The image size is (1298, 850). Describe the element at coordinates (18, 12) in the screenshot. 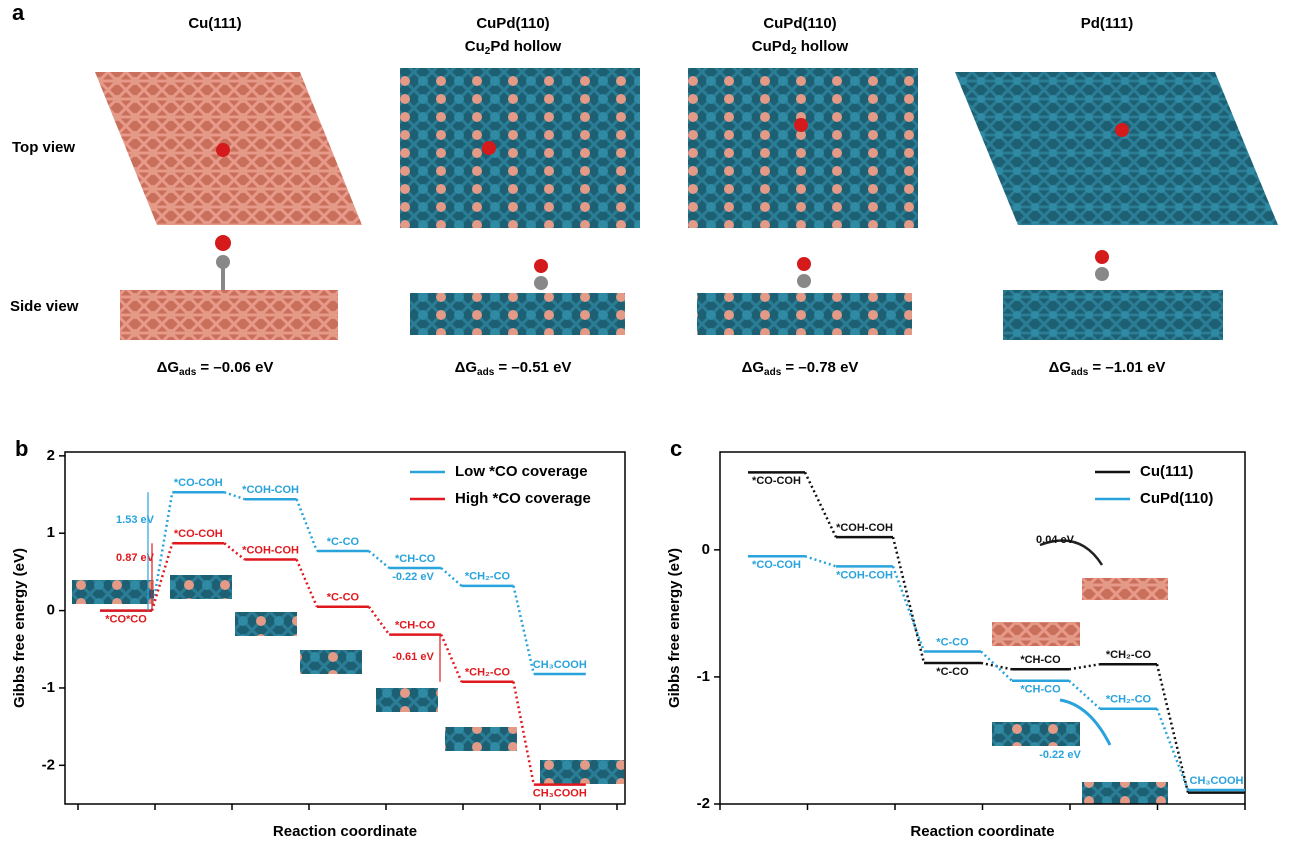

I see `panel-letter: a` at that location.